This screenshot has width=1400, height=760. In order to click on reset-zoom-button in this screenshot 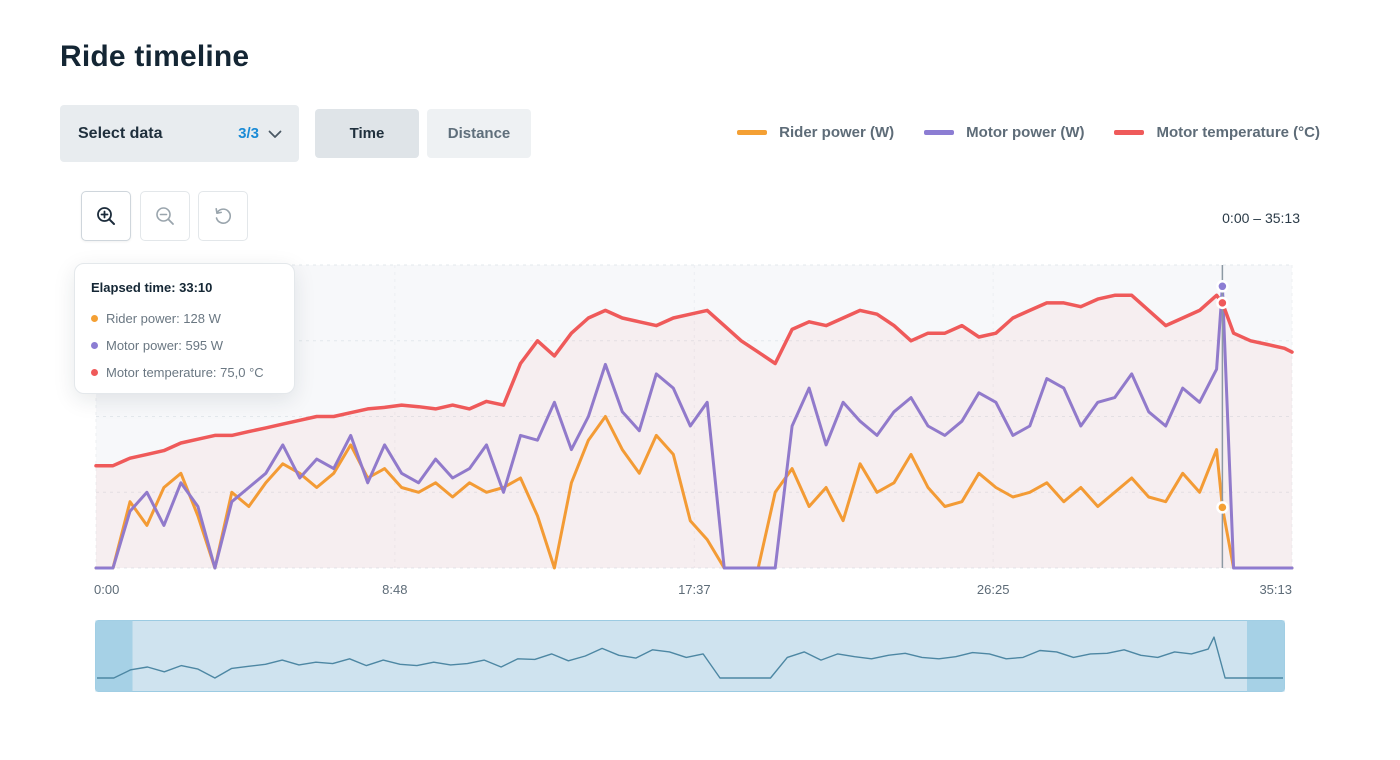, I will do `click(223, 216)`.